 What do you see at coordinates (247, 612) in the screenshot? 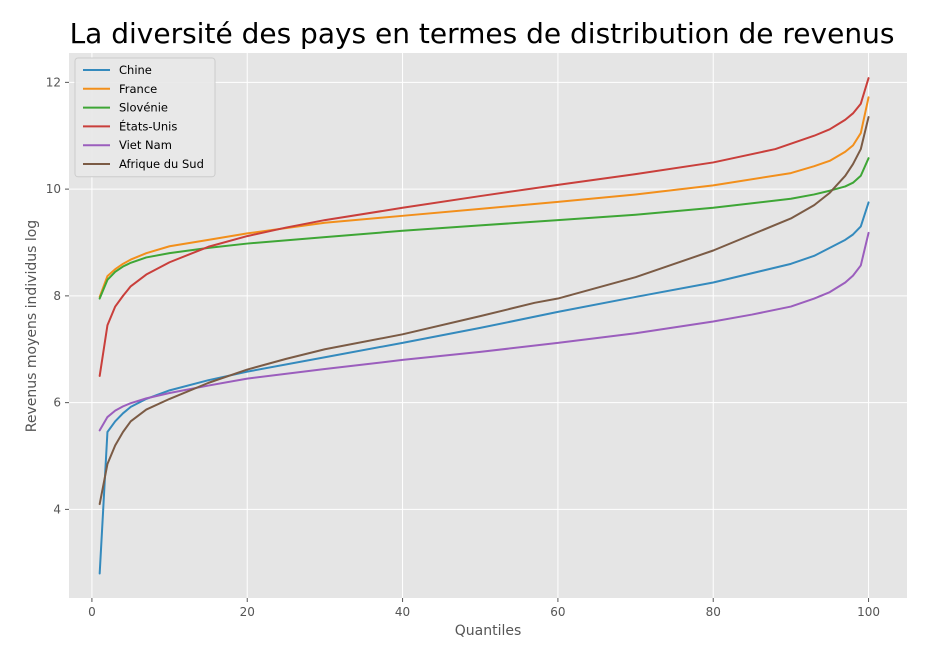
I see `x-tick-label: 20` at bounding box center [247, 612].